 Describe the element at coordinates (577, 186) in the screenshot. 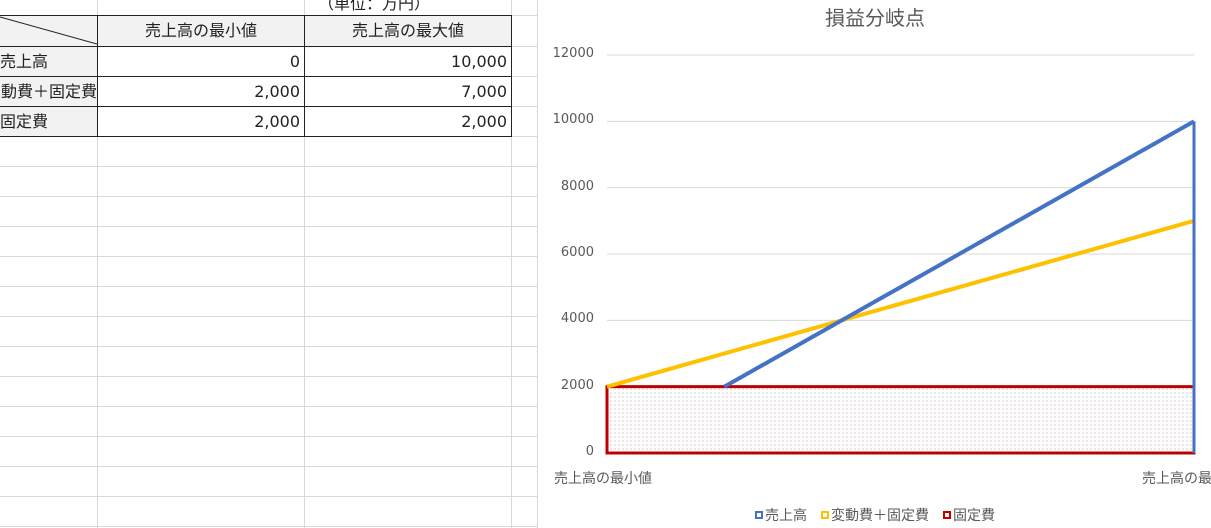

I see `y-tick-label: 8000` at that location.